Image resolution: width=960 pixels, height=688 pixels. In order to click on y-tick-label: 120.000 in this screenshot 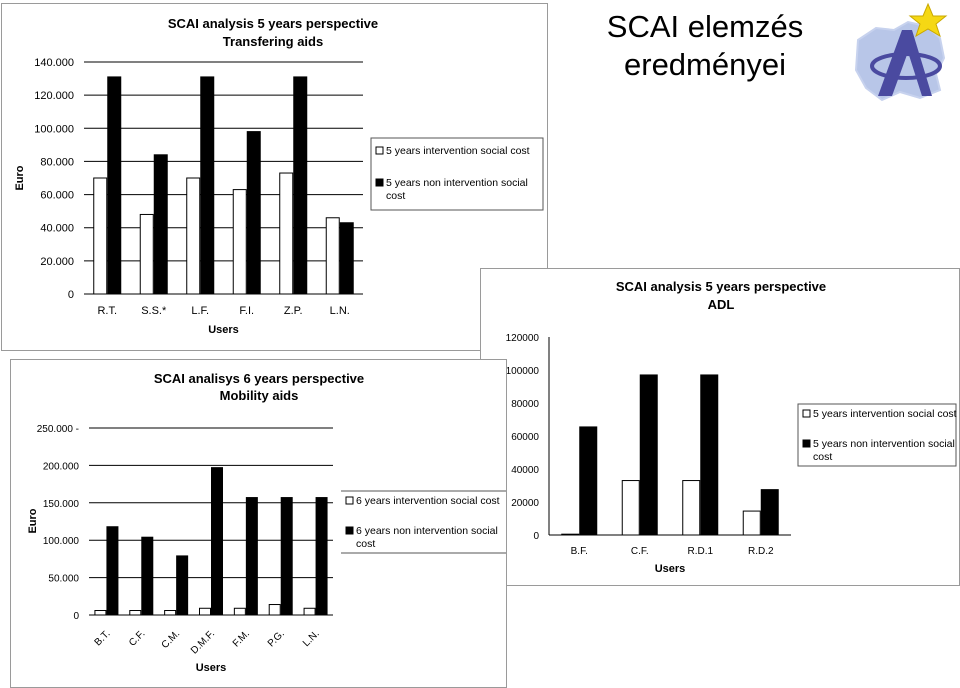, I will do `click(54, 96)`.